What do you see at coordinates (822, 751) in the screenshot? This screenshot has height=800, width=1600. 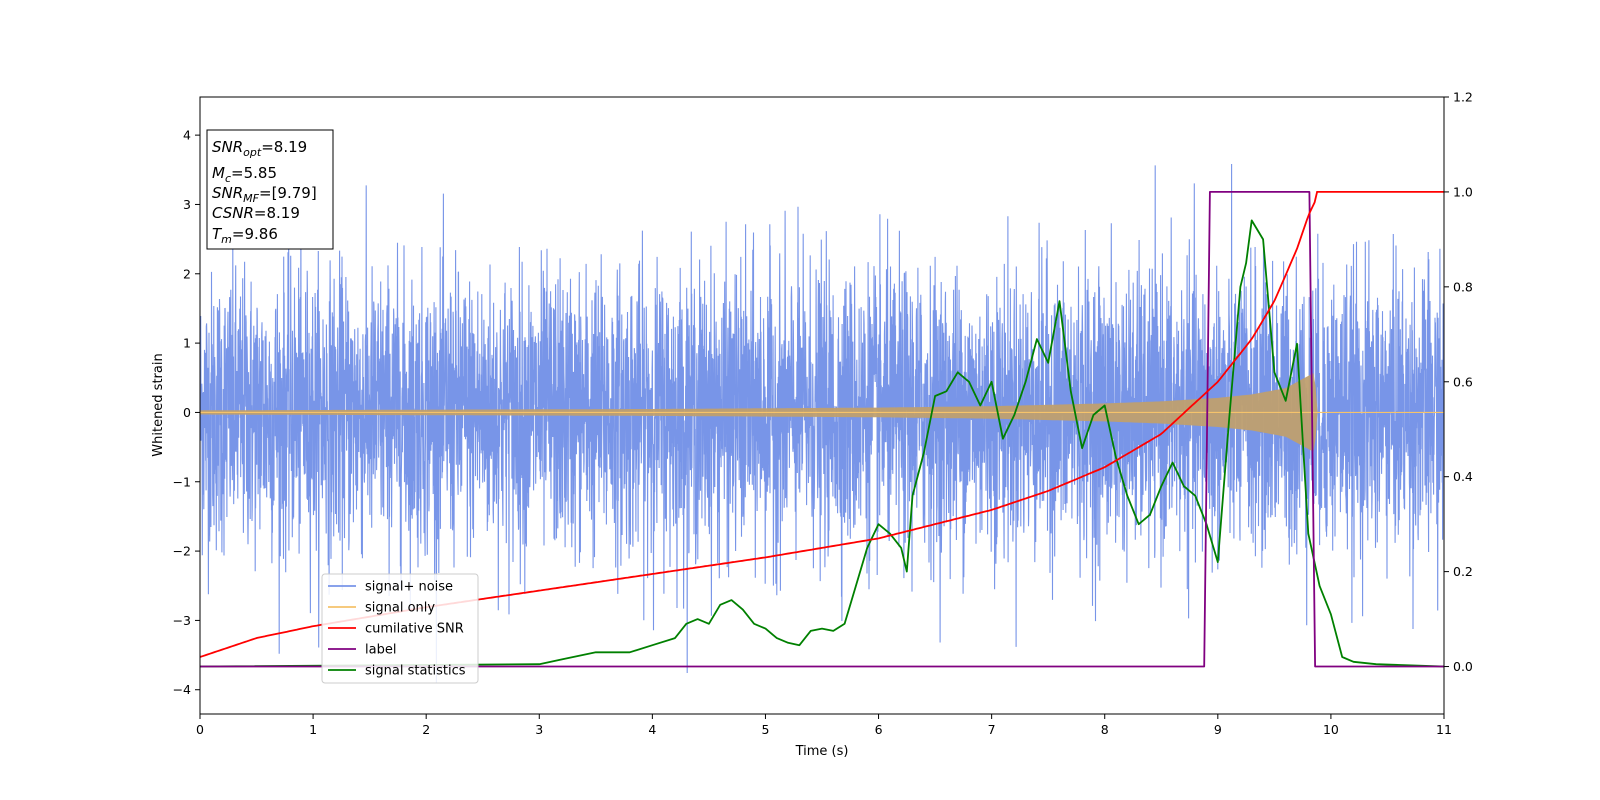 I see `x-axis-label: Time (s)` at bounding box center [822, 751].